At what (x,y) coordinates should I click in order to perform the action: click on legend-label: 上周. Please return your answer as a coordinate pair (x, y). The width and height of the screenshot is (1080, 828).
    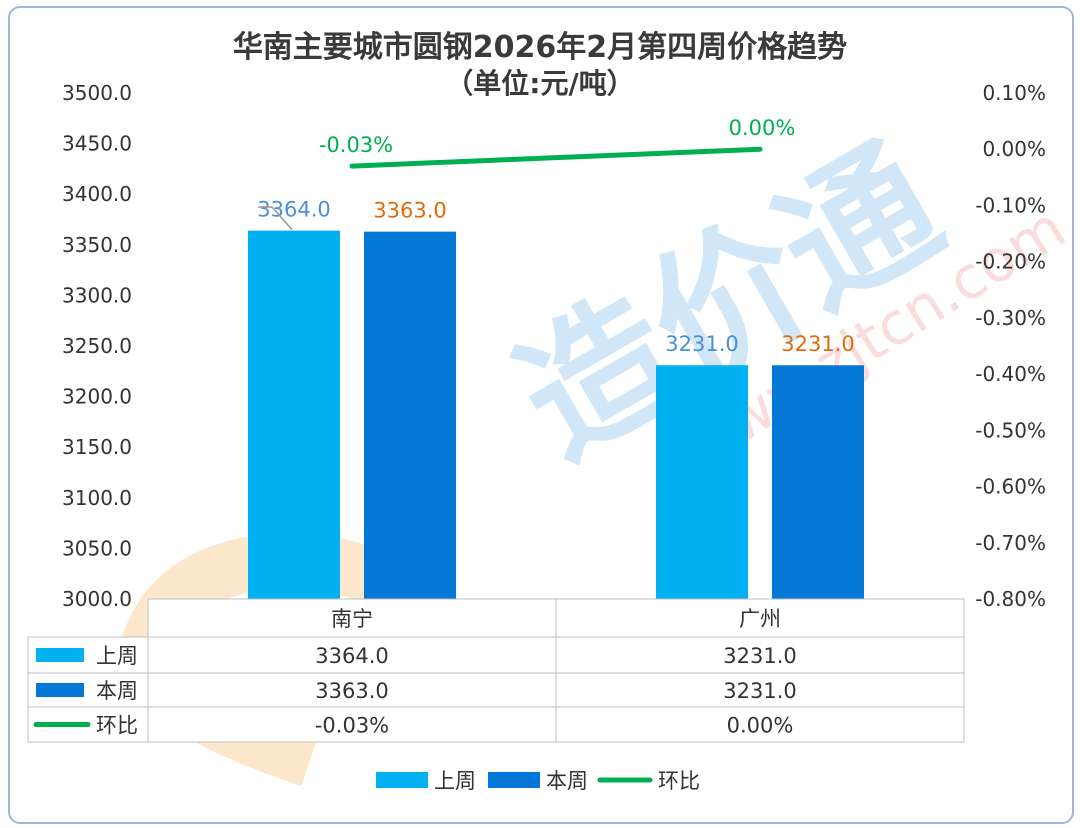
    Looking at the image, I should click on (455, 781).